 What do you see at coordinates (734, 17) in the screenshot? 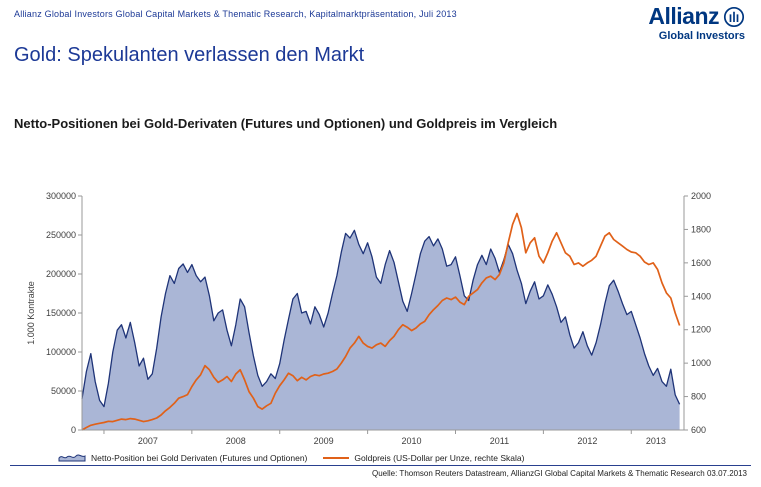
I see `allianz-eagle-icon` at bounding box center [734, 17].